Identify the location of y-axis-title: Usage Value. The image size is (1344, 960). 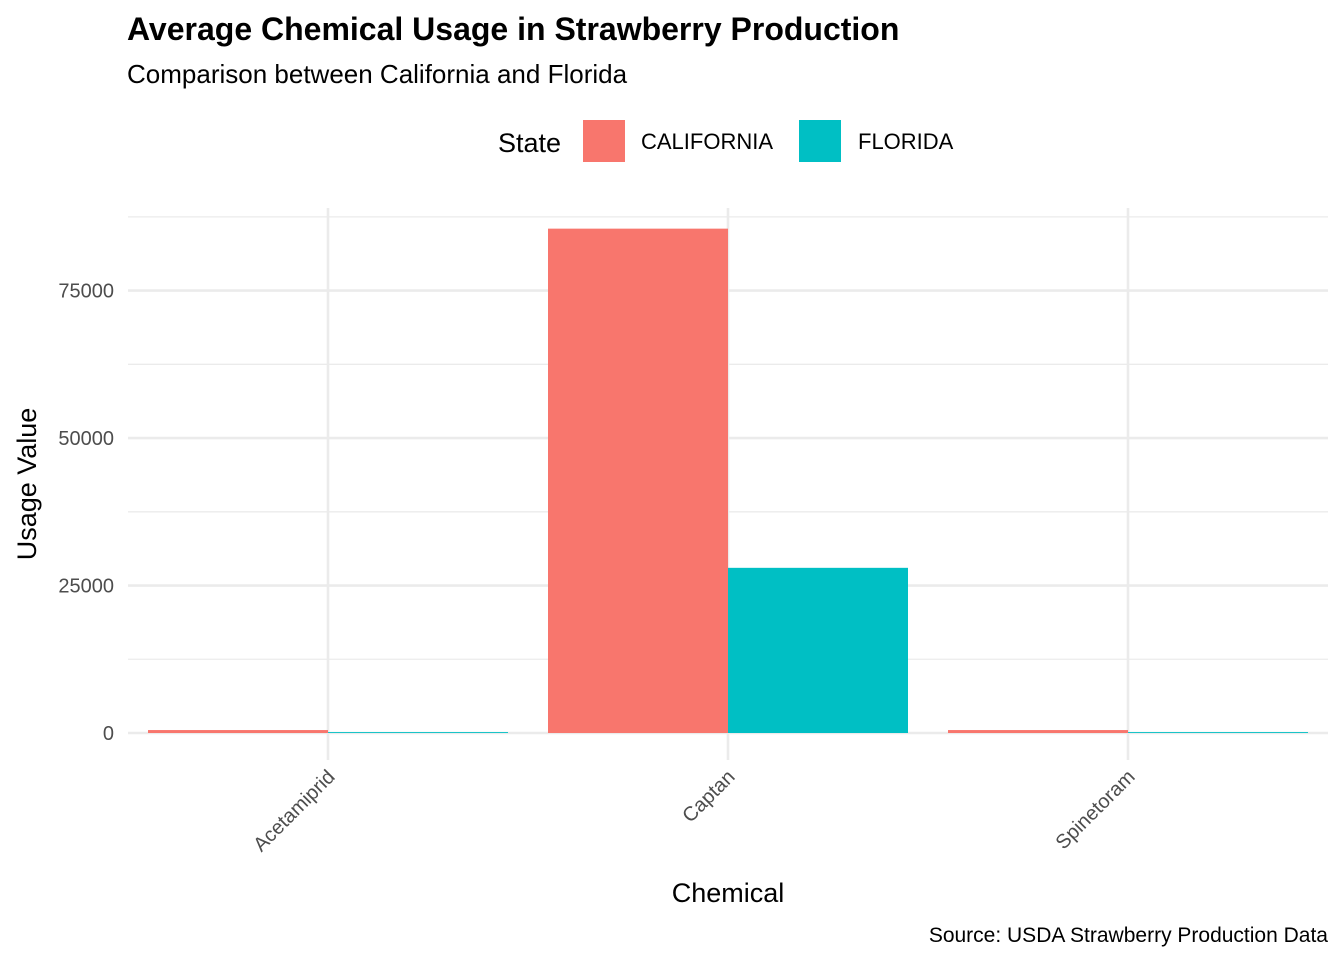
(27, 484).